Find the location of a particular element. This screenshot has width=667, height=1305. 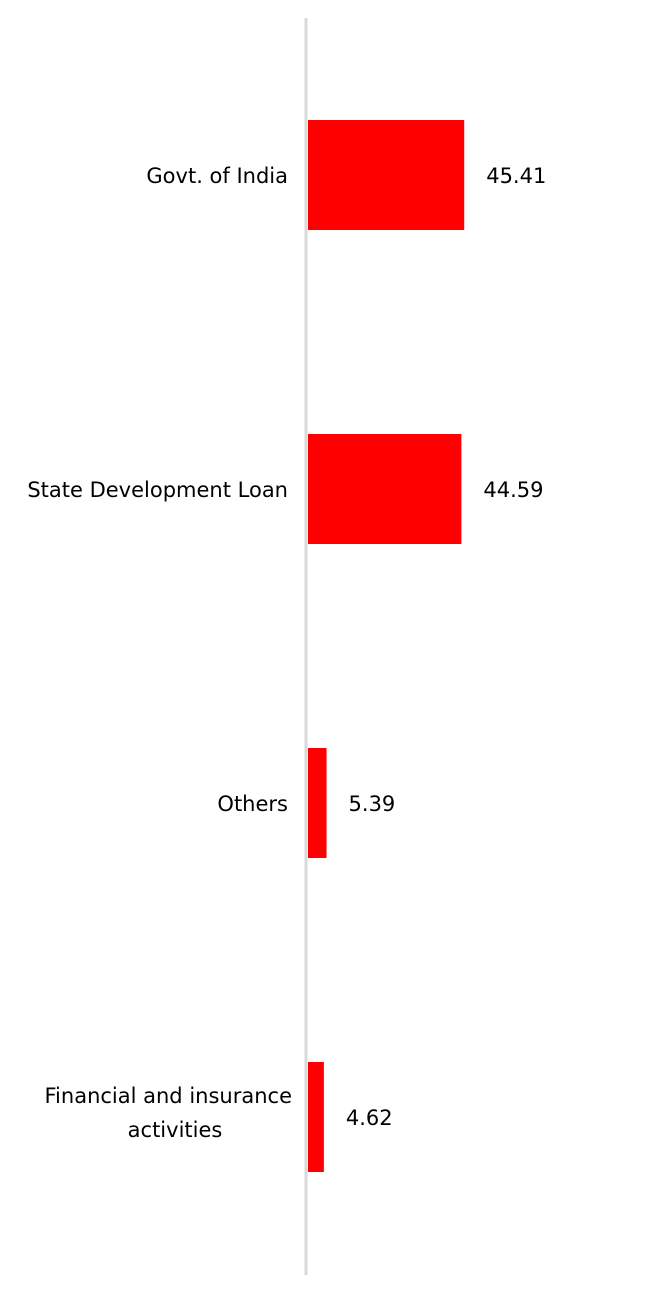

category-label: Govt. of India is located at coordinates (217, 176).